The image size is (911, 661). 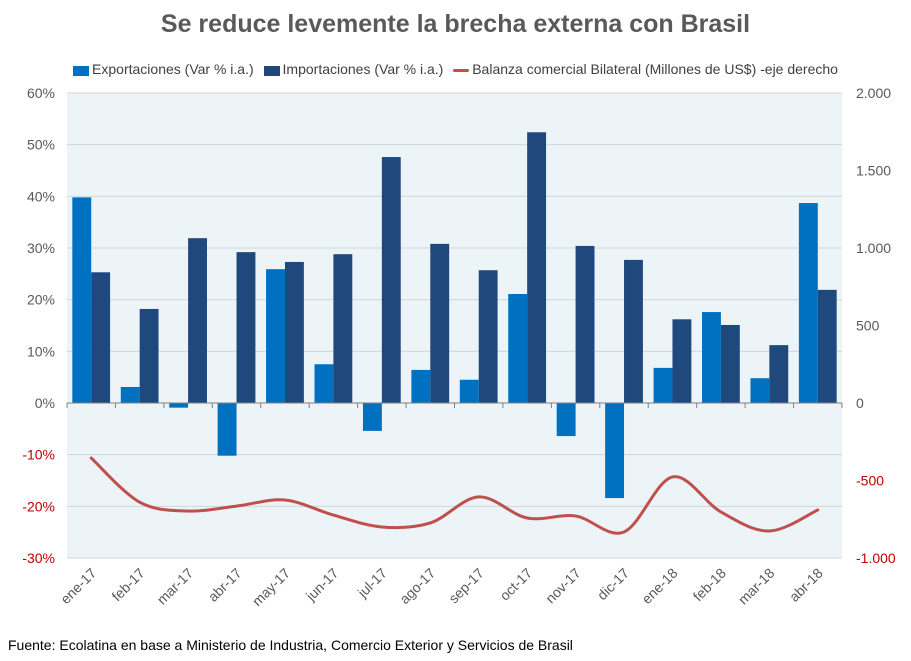 What do you see at coordinates (81, 70) in the screenshot?
I see `legend-swatch-exportaciones` at bounding box center [81, 70].